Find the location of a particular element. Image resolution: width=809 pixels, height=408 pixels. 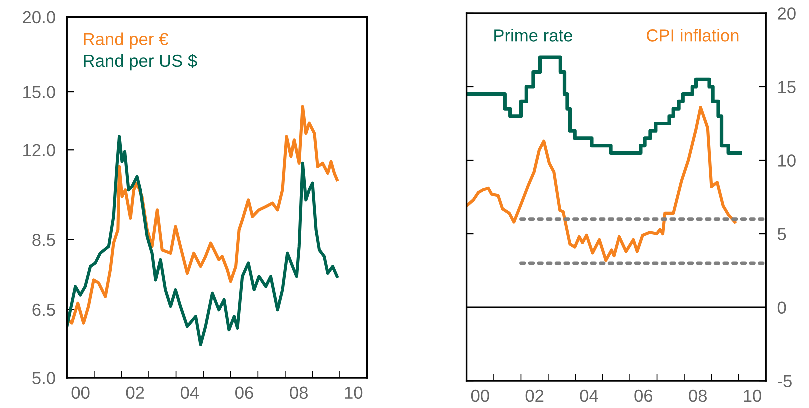

y-tick-label: 15.0 is located at coordinates (40, 92).